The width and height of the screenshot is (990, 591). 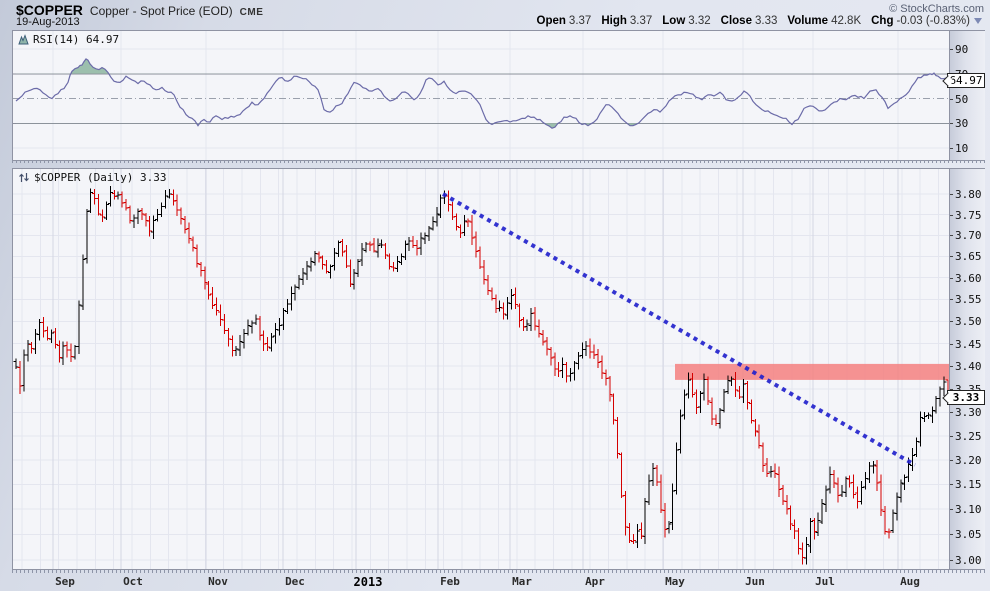 What do you see at coordinates (65, 581) in the screenshot?
I see `x-axis-month-label: Sep` at bounding box center [65, 581].